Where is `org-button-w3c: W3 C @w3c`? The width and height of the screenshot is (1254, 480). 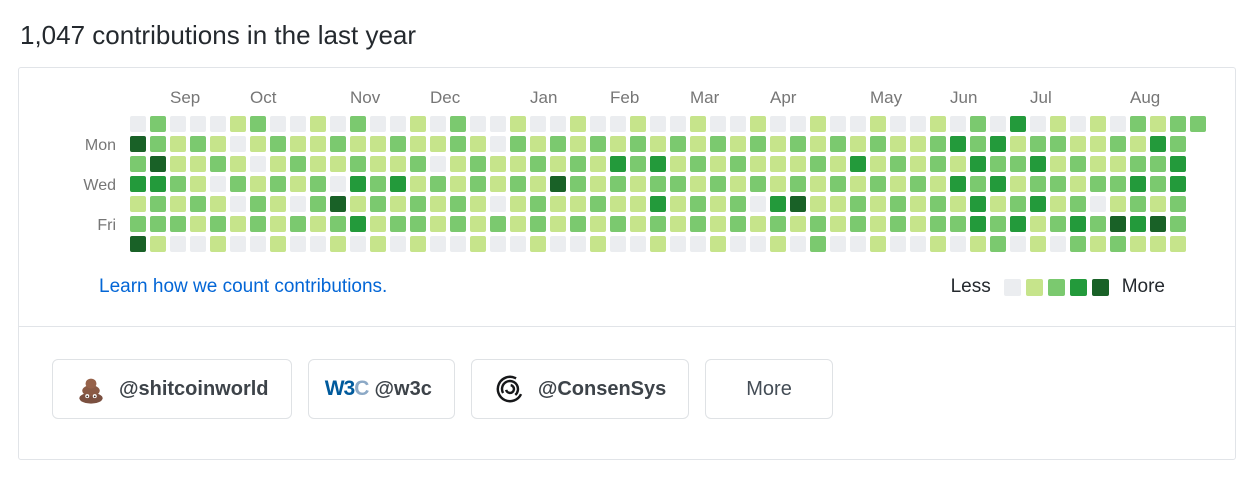 org-button-w3c: W3 C @w3c is located at coordinates (381, 389).